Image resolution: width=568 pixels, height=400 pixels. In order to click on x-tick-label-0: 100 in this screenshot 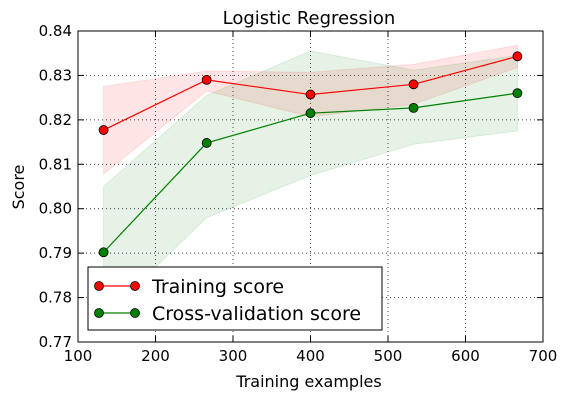, I will do `click(78, 356)`.